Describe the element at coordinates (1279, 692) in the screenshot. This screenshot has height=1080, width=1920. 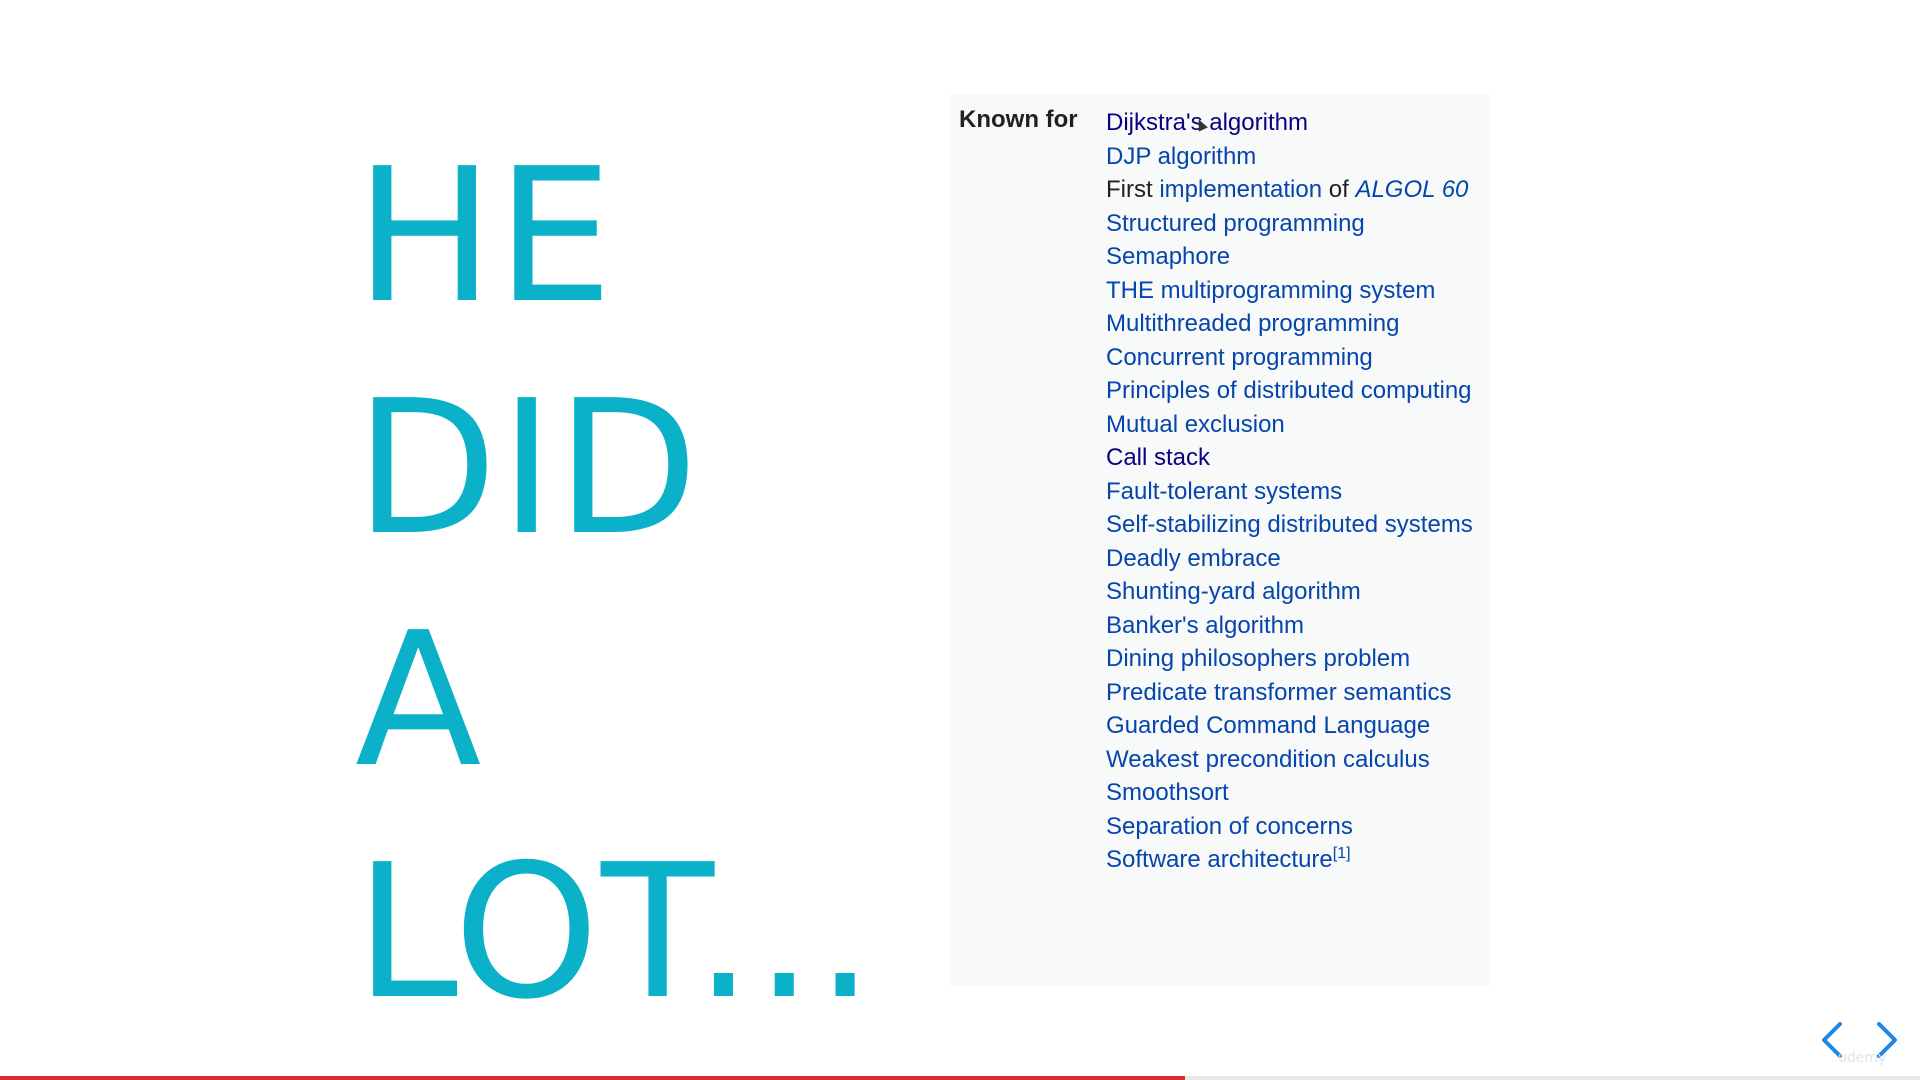
I see `item-link: Predicate transformer semantics` at that location.